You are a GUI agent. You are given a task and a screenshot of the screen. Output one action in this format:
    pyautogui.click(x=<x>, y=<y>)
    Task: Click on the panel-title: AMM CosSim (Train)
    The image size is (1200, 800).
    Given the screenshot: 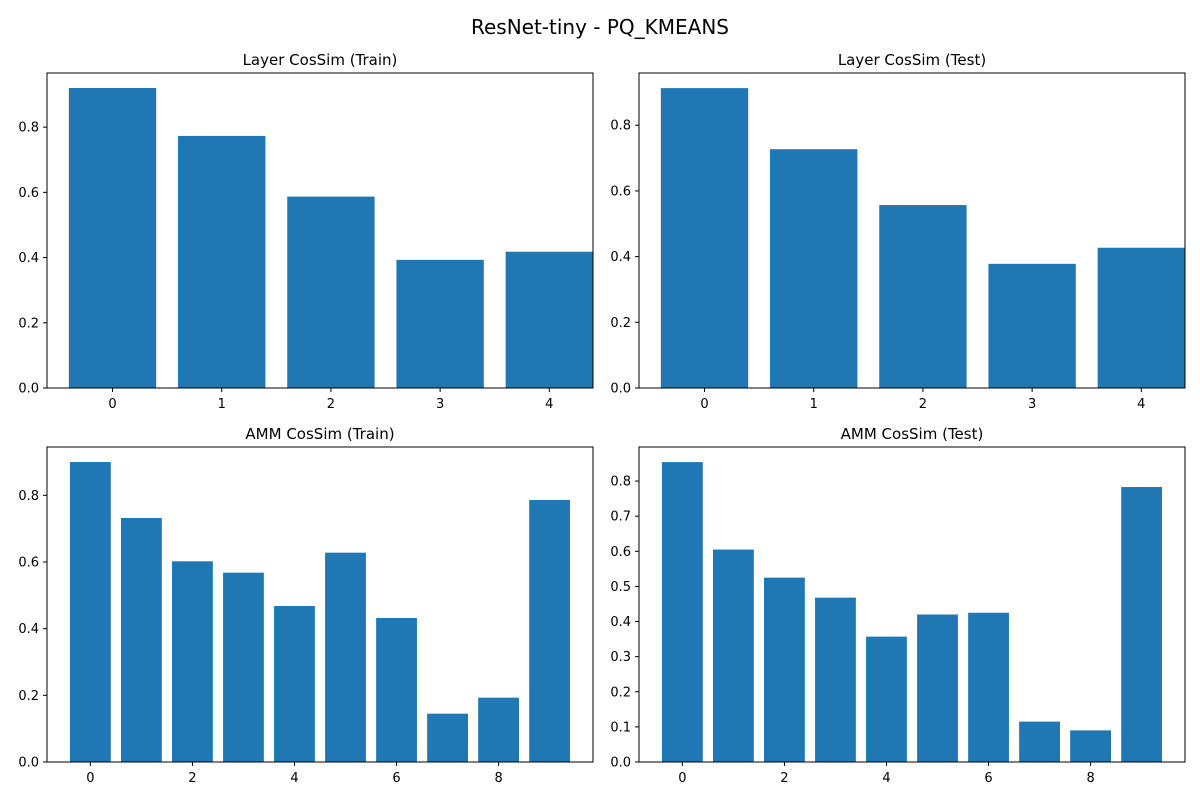 What is the action you would take?
    pyautogui.click(x=319, y=434)
    